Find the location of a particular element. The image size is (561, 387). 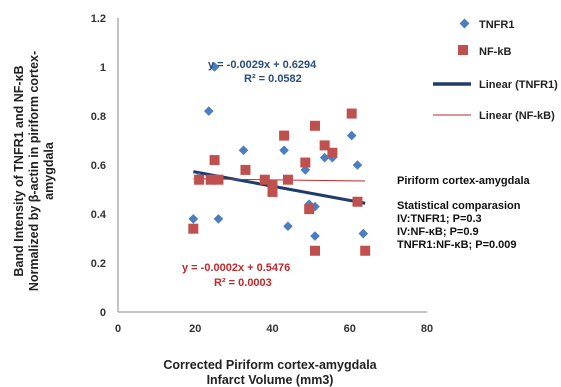

stats-line-2: IV:NF-κB; P=0.9 is located at coordinates (438, 232).